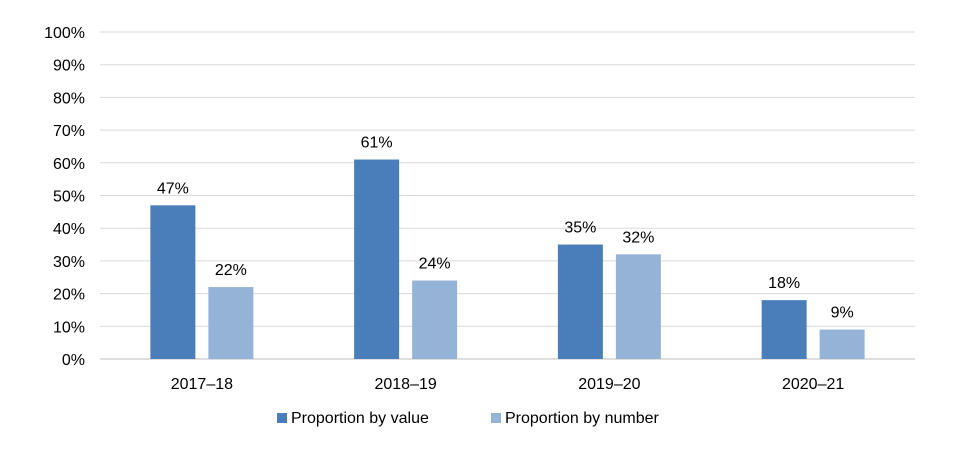 The width and height of the screenshot is (960, 461). I want to click on legend-label: Proportion by value, so click(360, 418).